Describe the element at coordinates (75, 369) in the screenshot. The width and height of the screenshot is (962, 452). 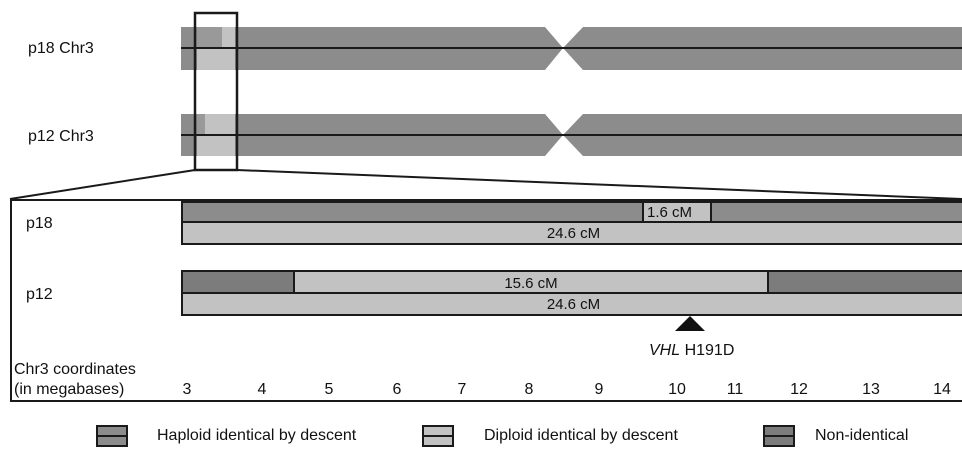
I see `axis-title-line1: Chr3 coordinates` at that location.